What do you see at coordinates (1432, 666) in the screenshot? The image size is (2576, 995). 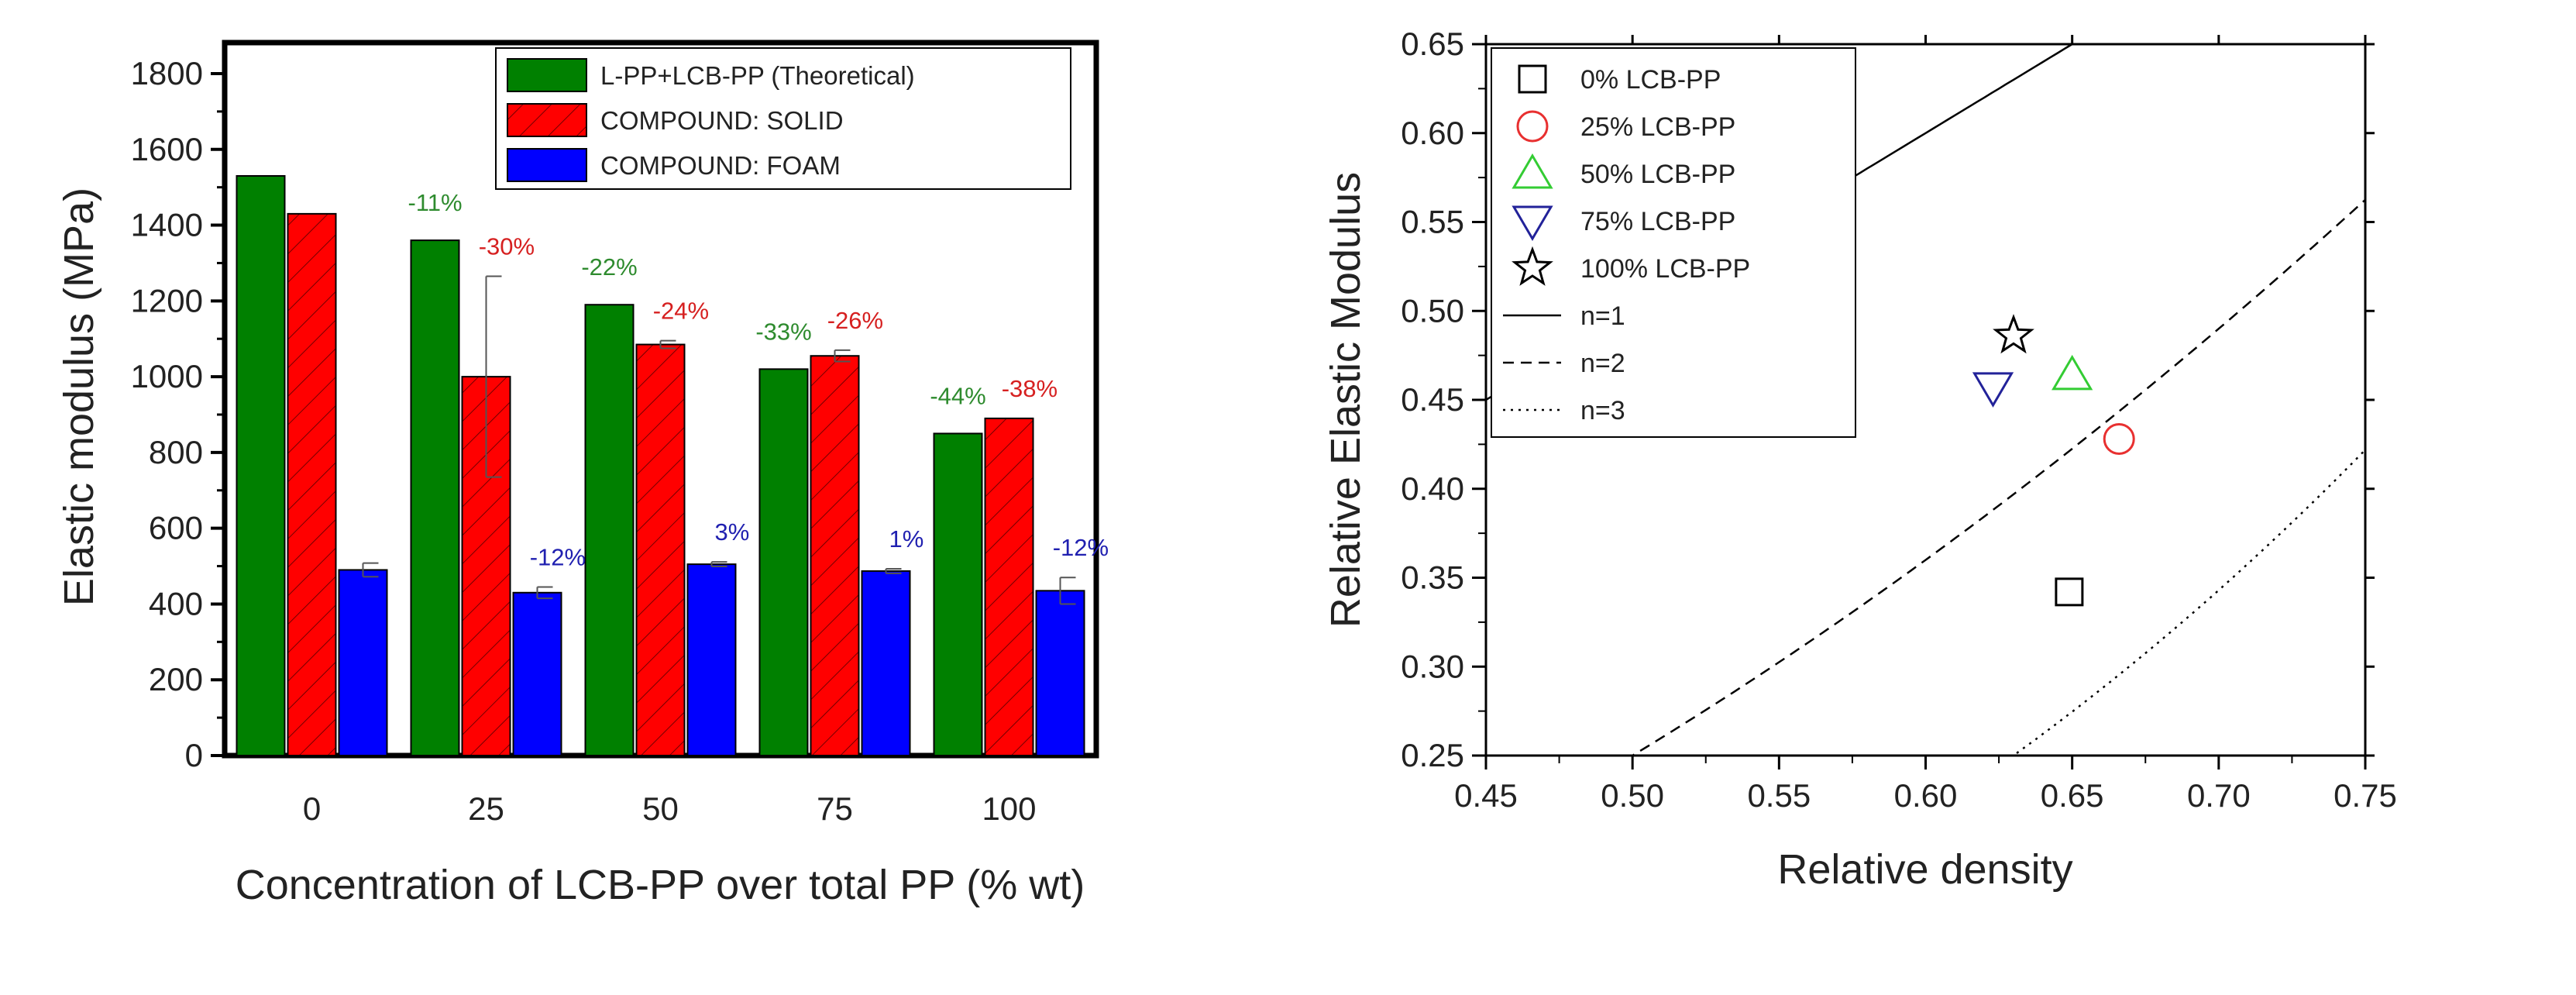 I see `scatter-y-tick-label: 0.30` at bounding box center [1432, 666].